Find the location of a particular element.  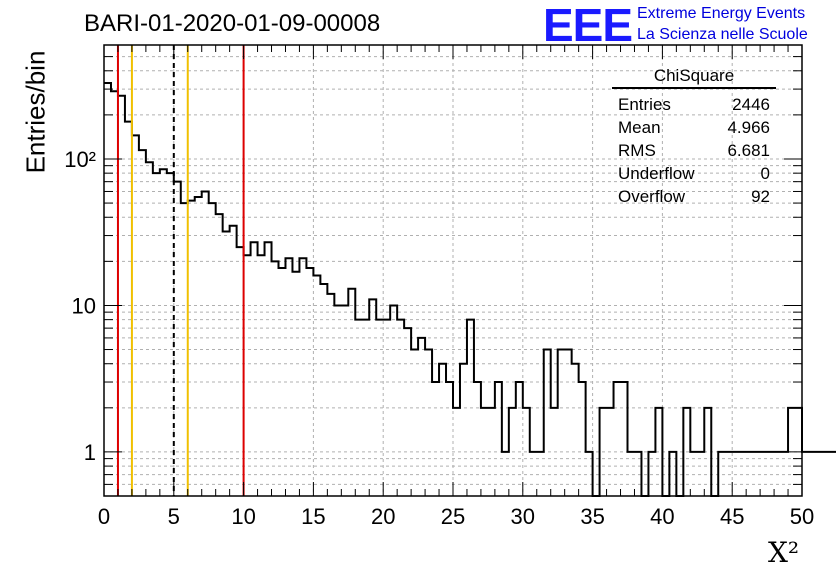

x-tick-label: 50 is located at coordinates (802, 516).